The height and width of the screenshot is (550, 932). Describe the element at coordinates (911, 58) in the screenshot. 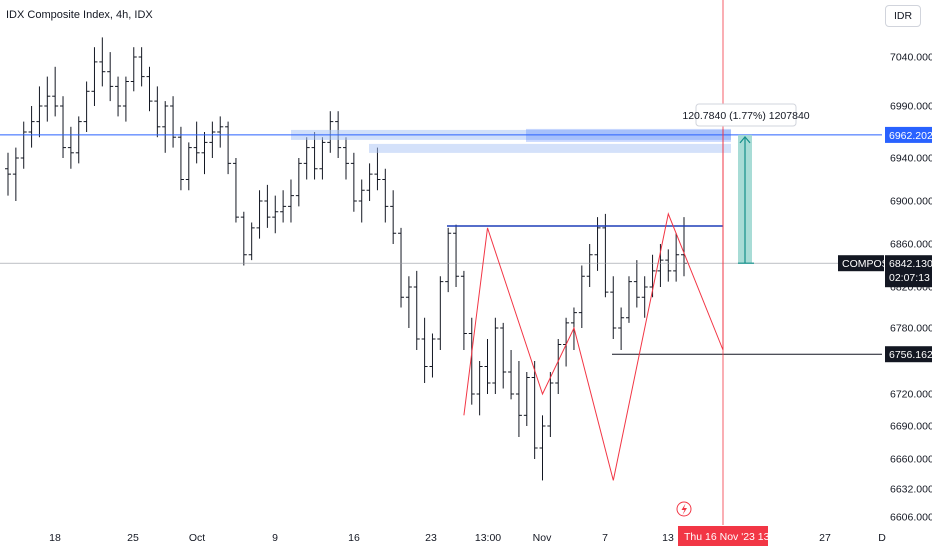

I see `y-tick-label: 7040.0000` at that location.